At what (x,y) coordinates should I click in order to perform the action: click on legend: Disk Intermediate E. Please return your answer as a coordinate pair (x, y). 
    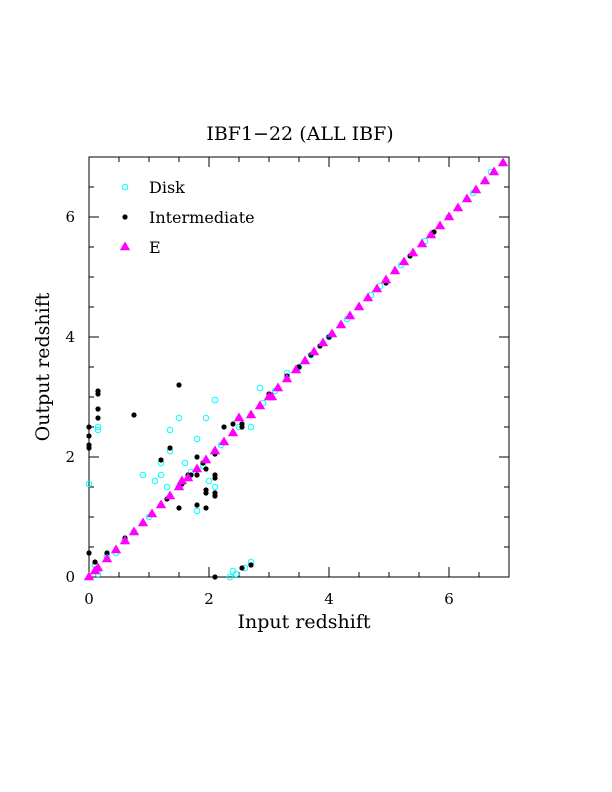
    Looking at the image, I should click on (187, 217).